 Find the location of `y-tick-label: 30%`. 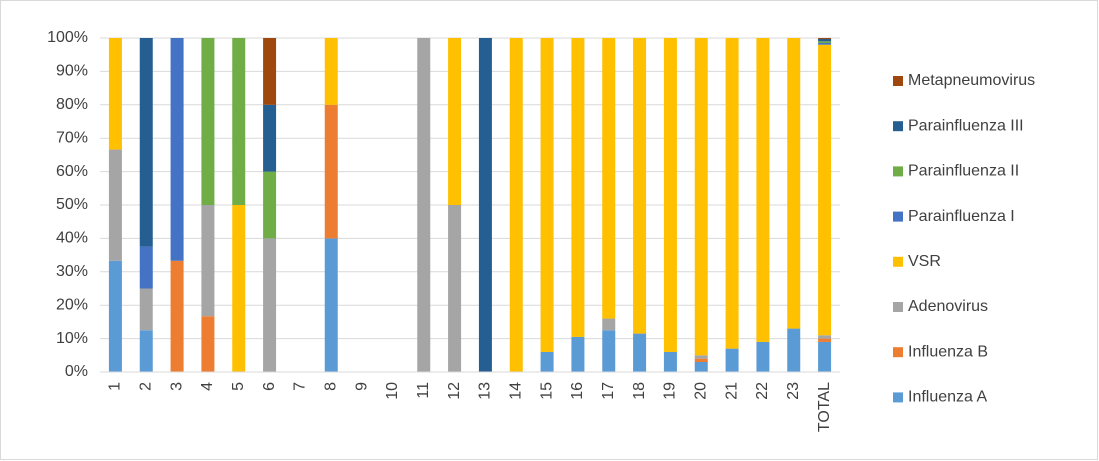

y-tick-label: 30% is located at coordinates (72, 271).